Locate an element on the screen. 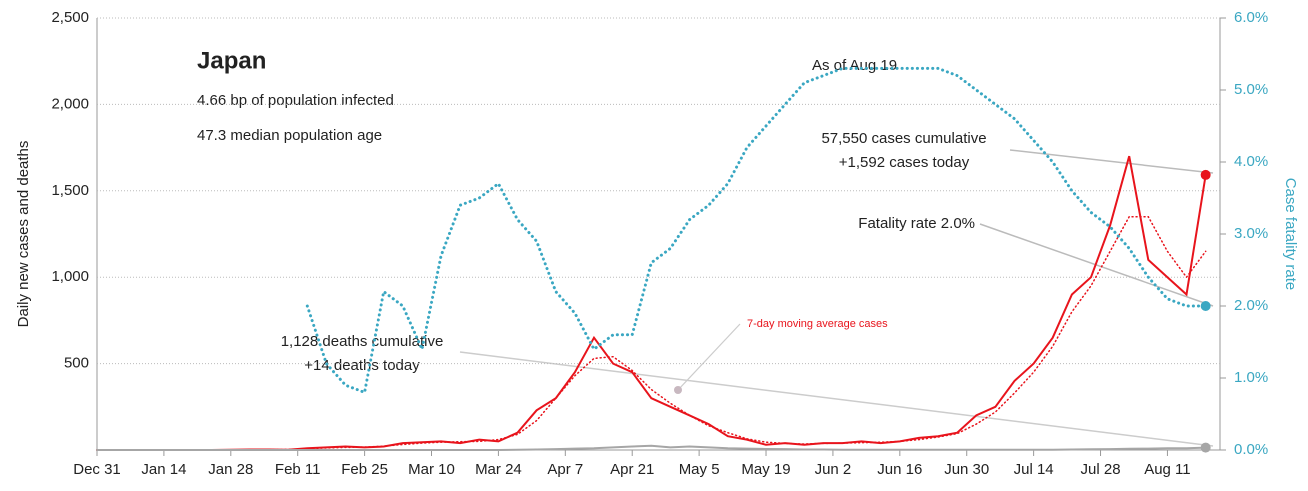  annotation: 57,550 cases cumulative is located at coordinates (903, 138).